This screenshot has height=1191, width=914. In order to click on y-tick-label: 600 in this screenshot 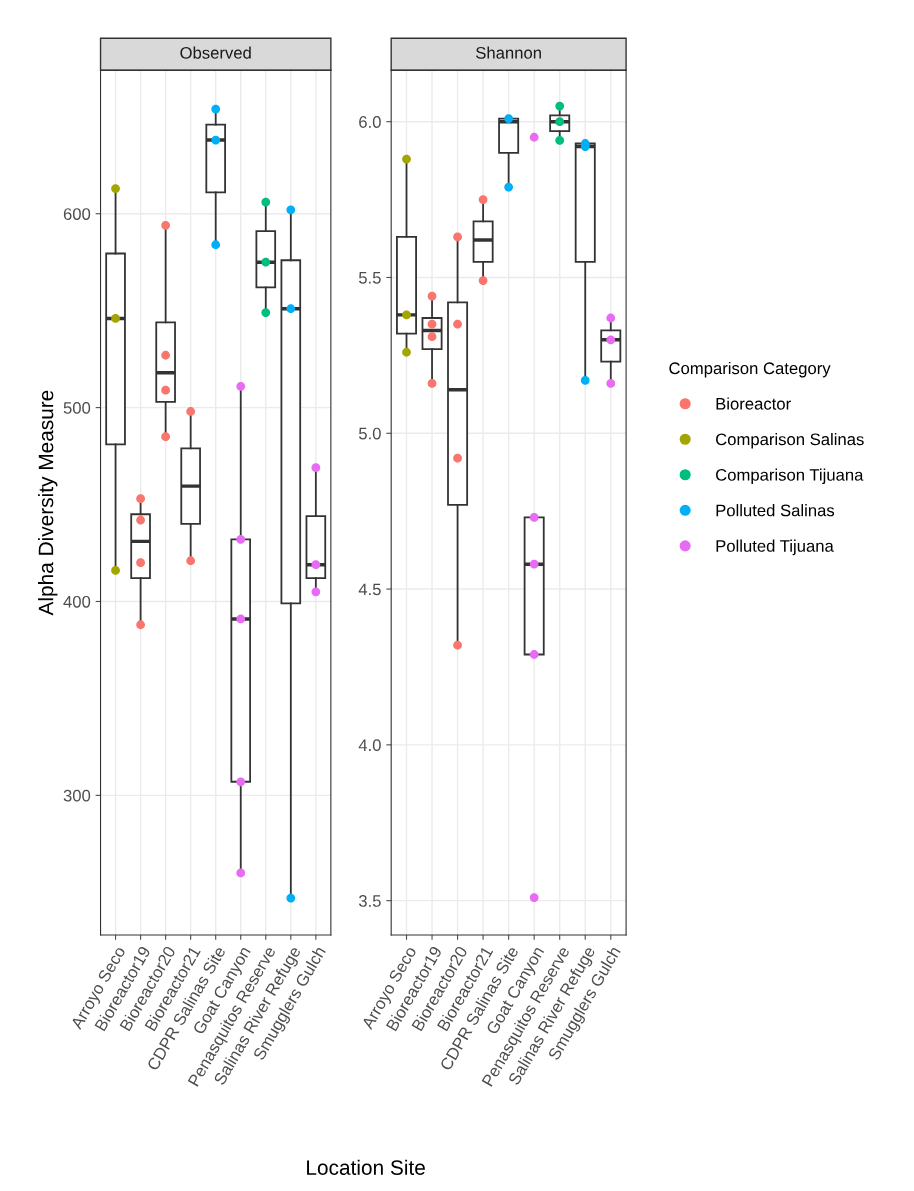, I will do `click(77, 214)`.